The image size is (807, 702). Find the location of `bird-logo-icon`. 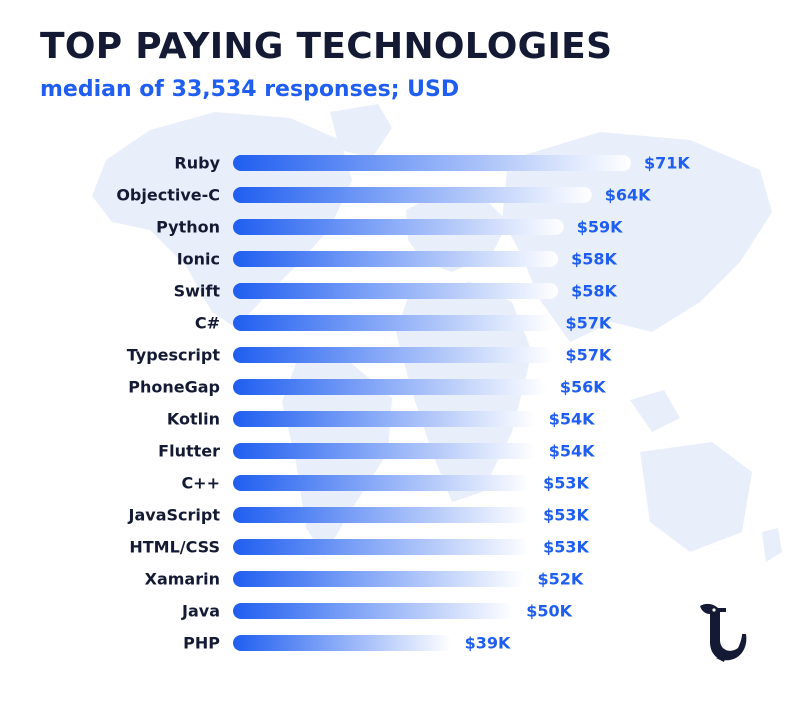

bird-logo-icon is located at coordinates (723, 632).